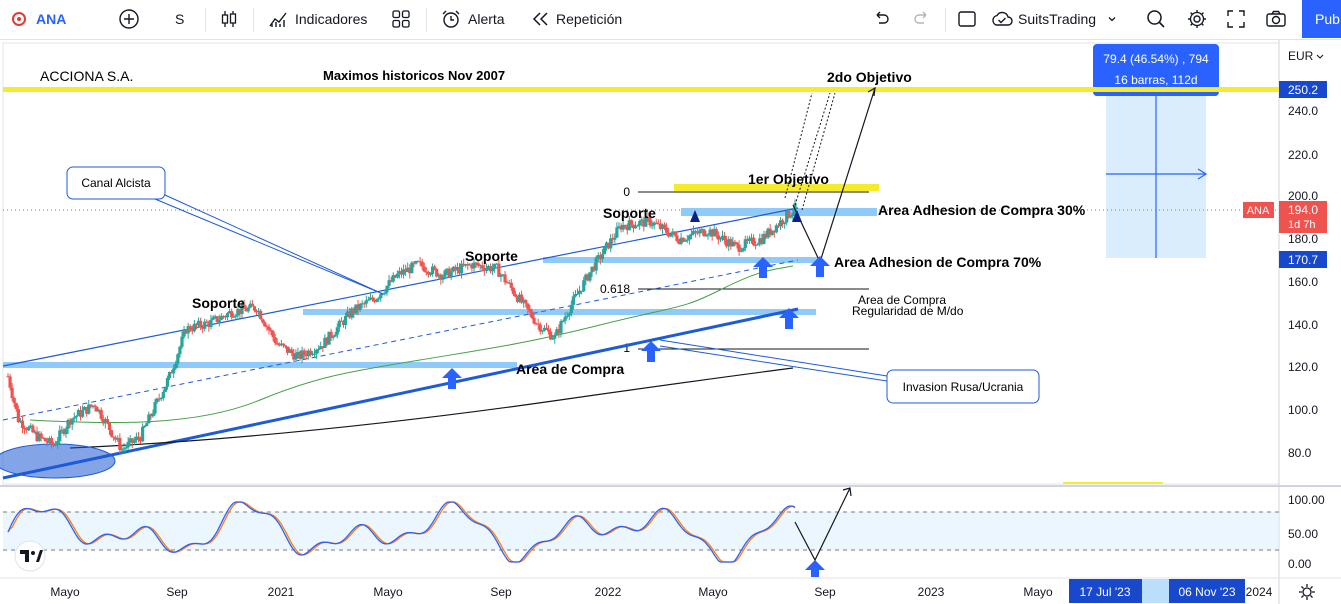 The image size is (1341, 604). I want to click on redo-button, so click(922, 19).